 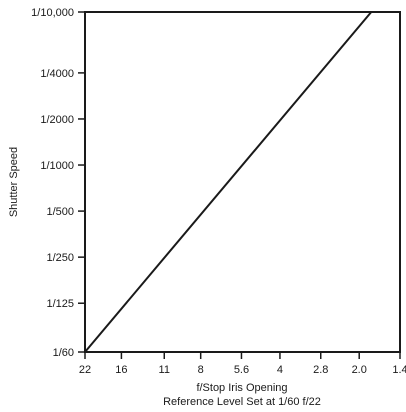 What do you see at coordinates (359, 370) in the screenshot?
I see `x-tick-label: 2.0` at bounding box center [359, 370].